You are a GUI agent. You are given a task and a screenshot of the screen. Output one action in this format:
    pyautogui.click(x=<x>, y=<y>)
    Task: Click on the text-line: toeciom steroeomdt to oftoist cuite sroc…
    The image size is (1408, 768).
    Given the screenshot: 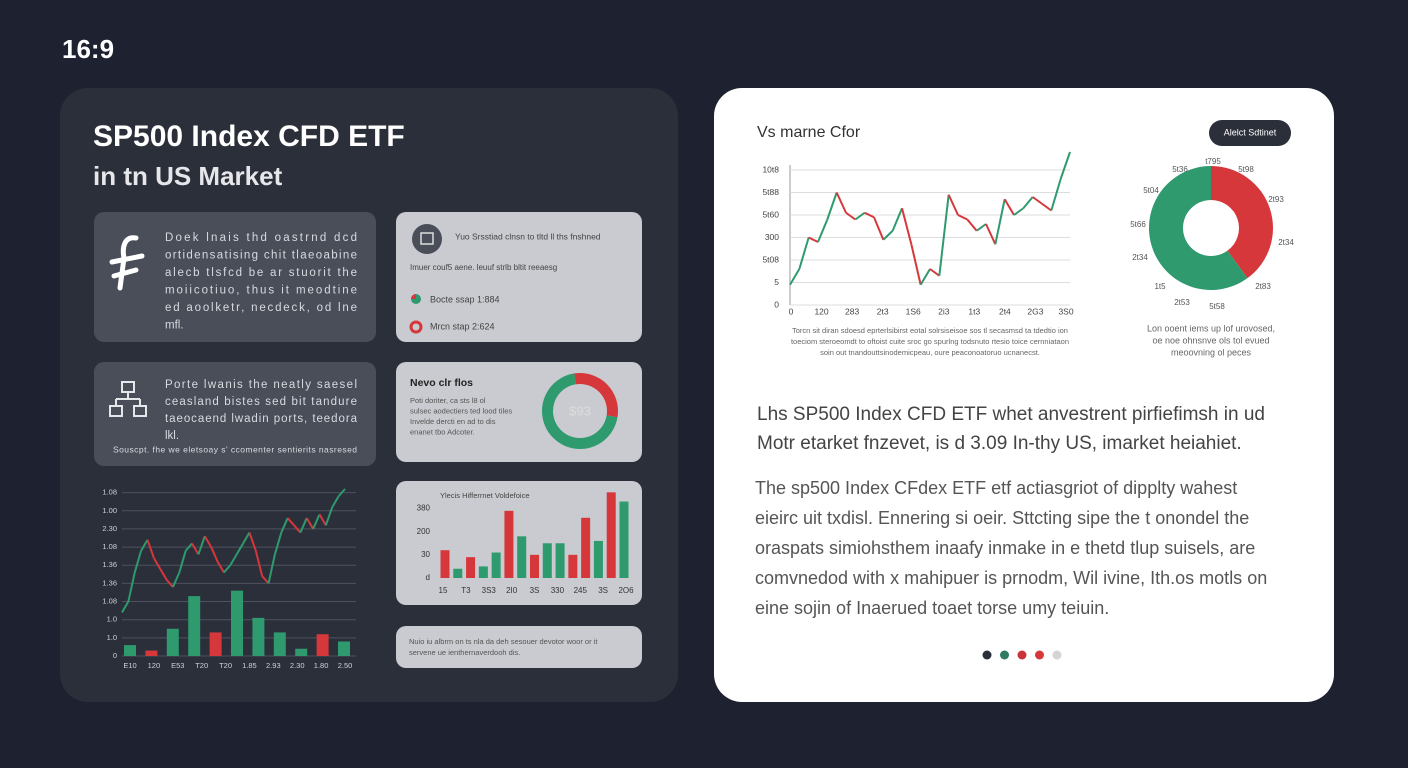 What is the action you would take?
    pyautogui.click(x=930, y=341)
    